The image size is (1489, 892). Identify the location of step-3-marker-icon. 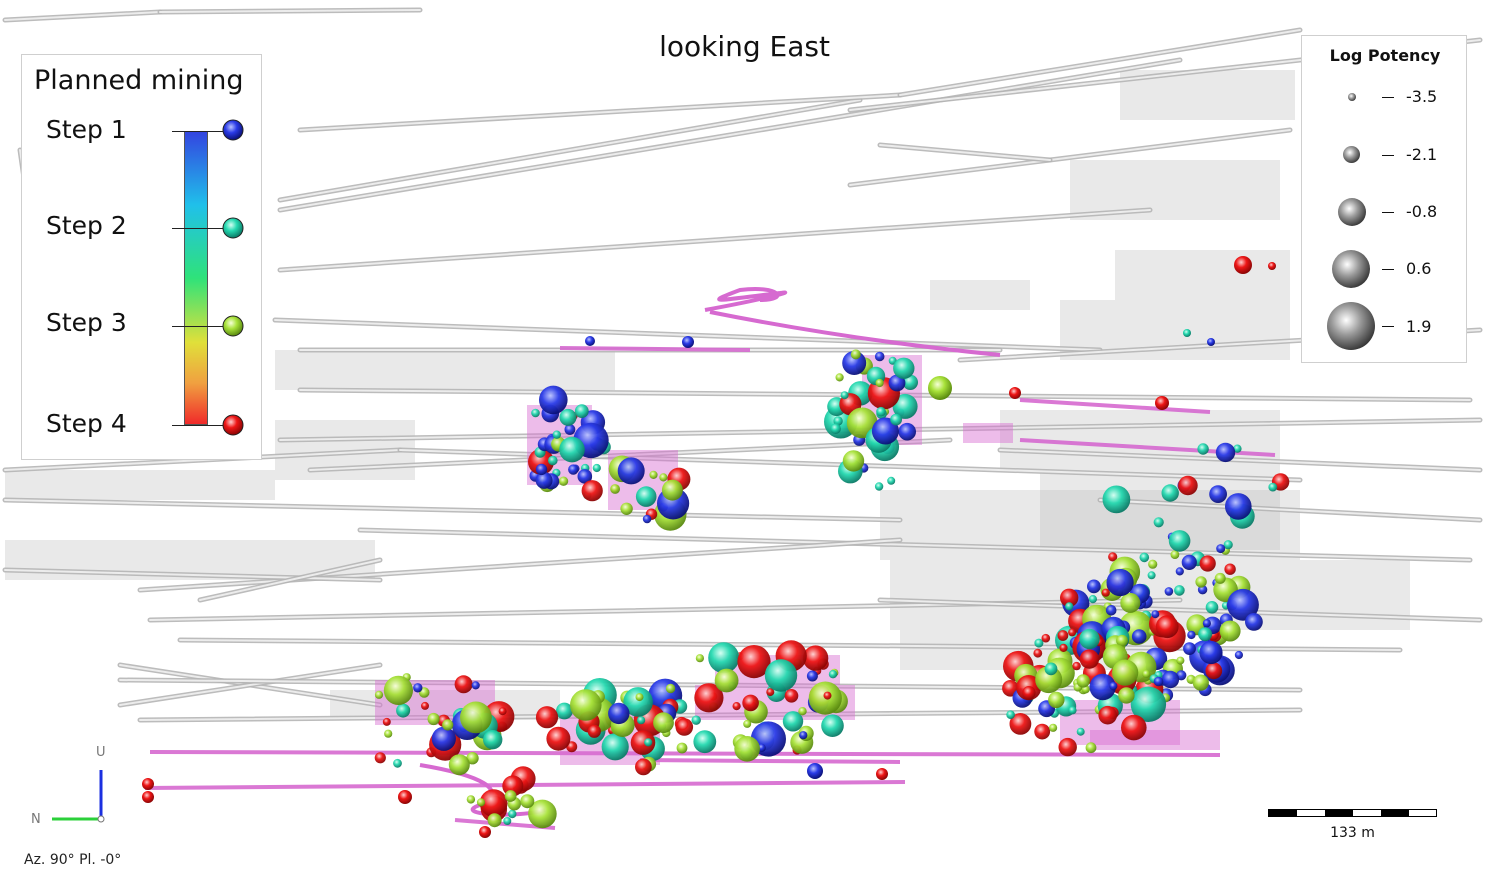
(233, 326).